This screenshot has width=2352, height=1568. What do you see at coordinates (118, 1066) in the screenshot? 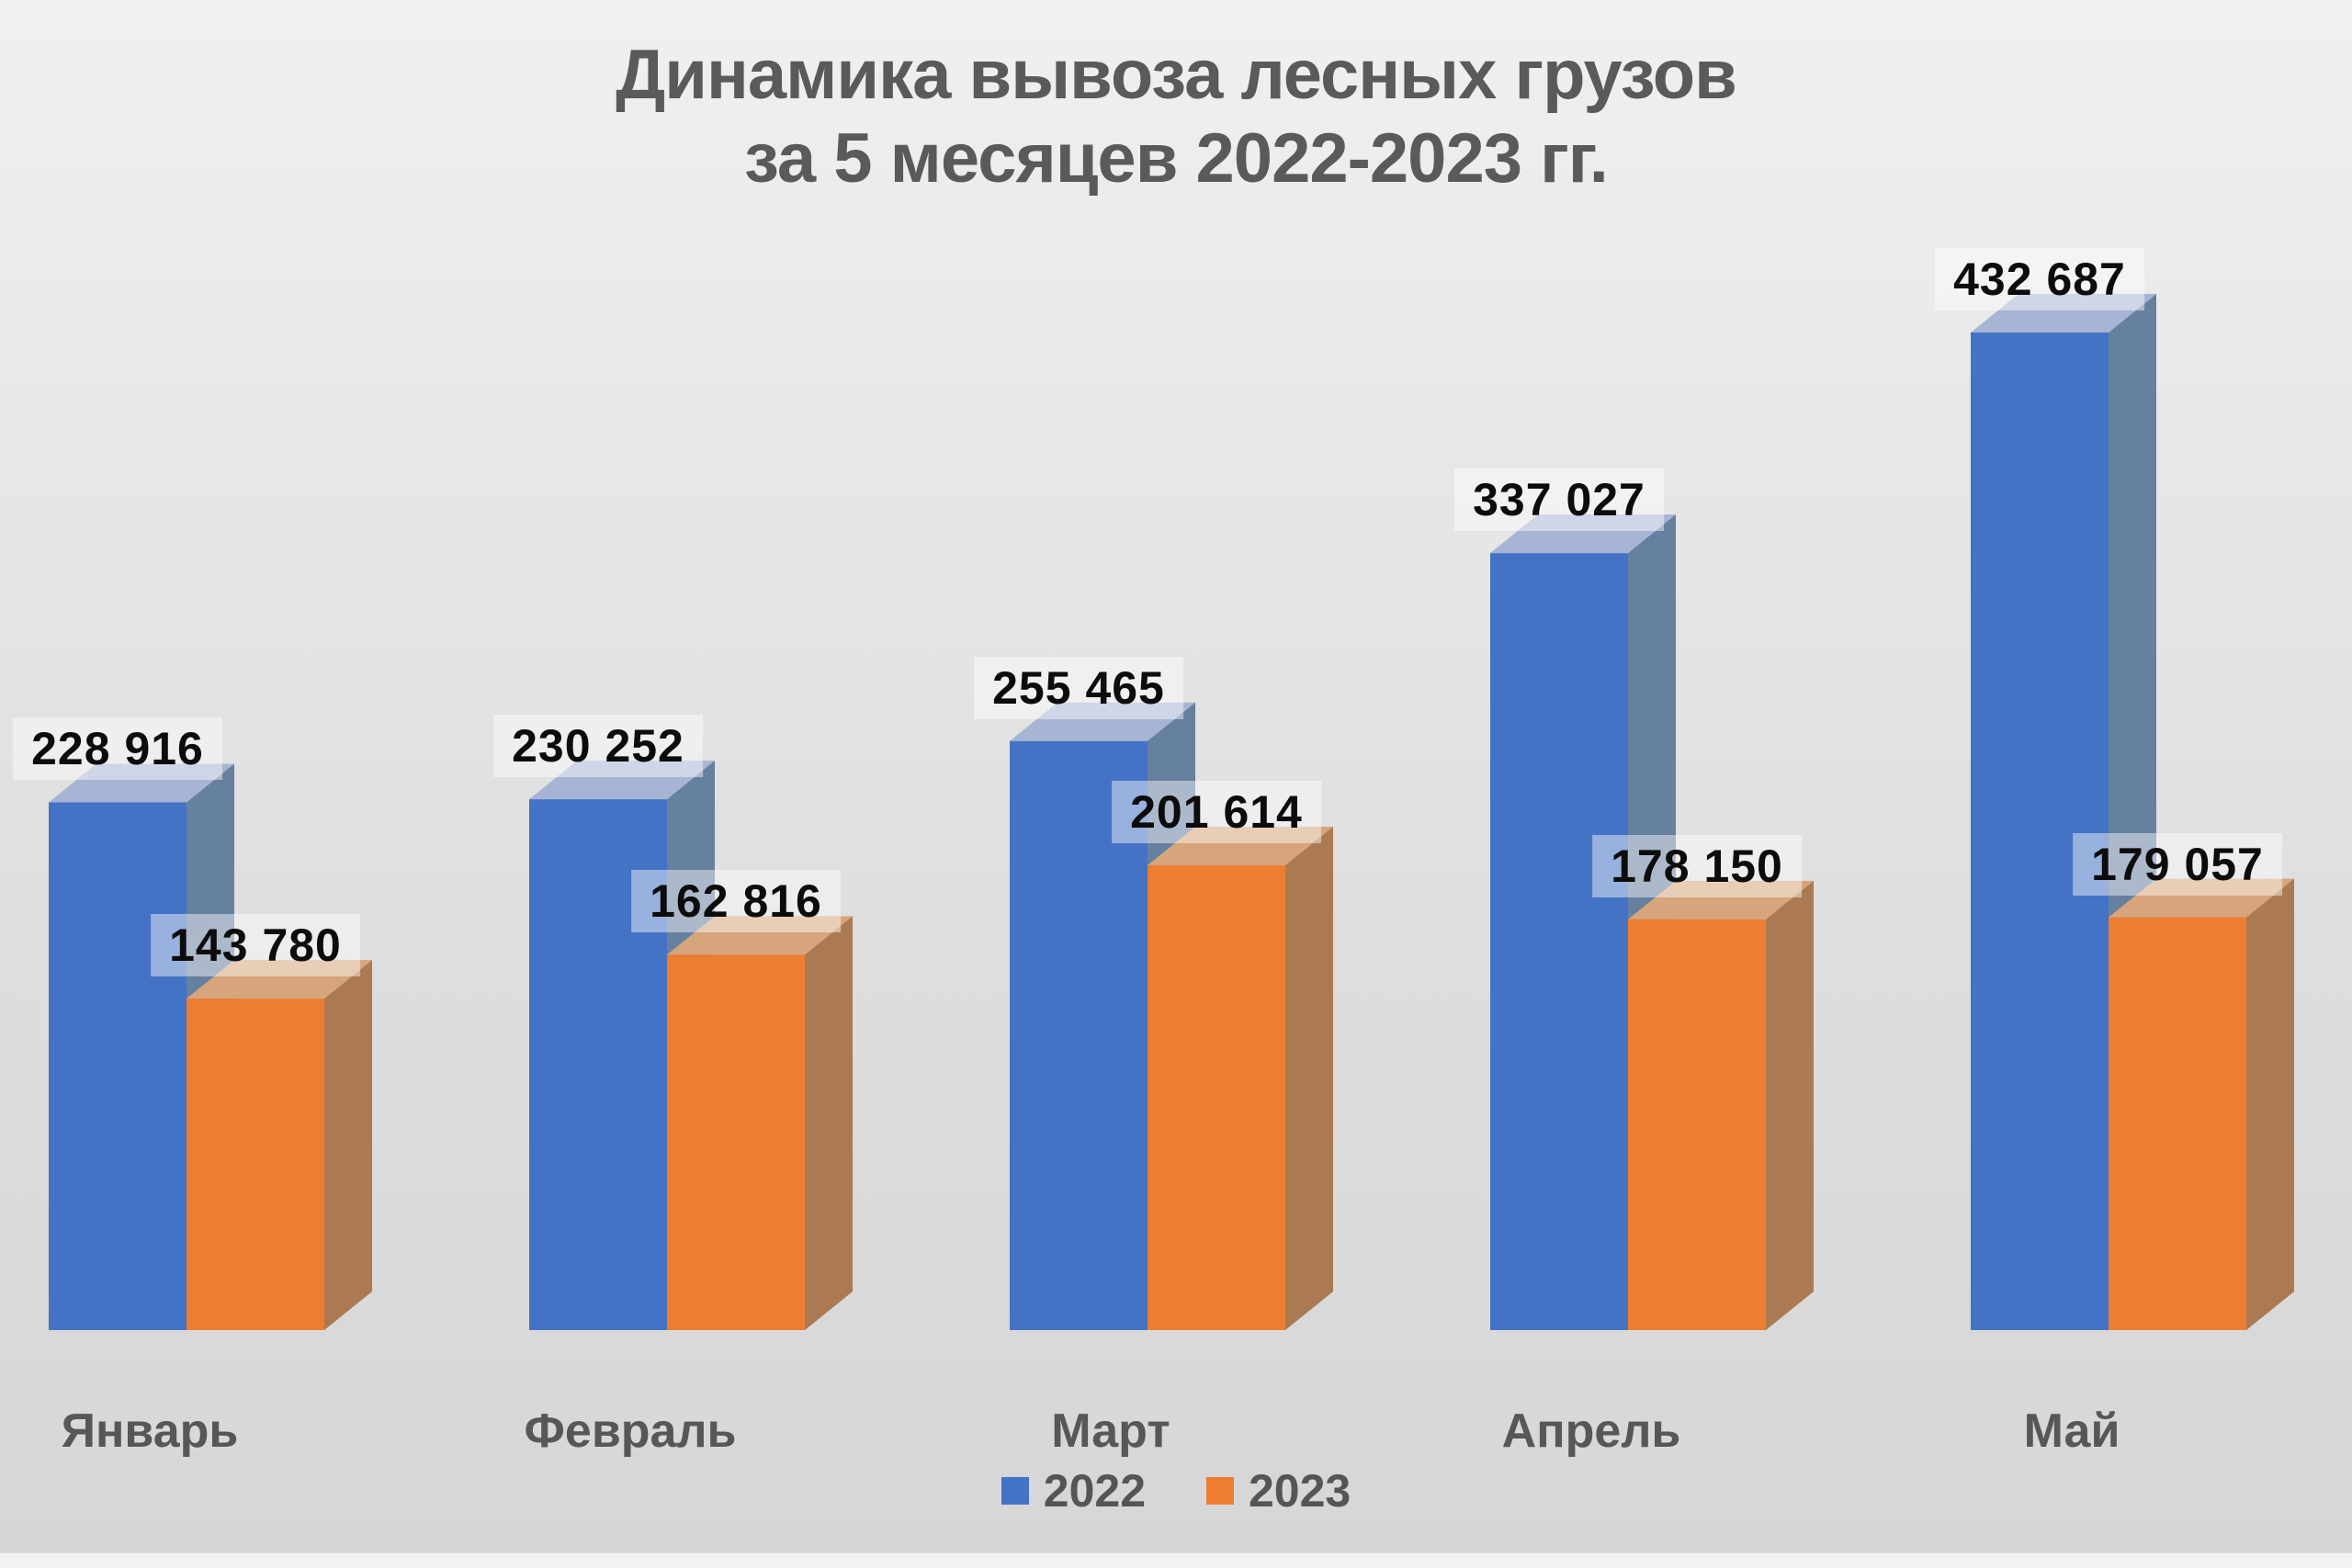
I see `bar-2022-Январь-front-face` at bounding box center [118, 1066].